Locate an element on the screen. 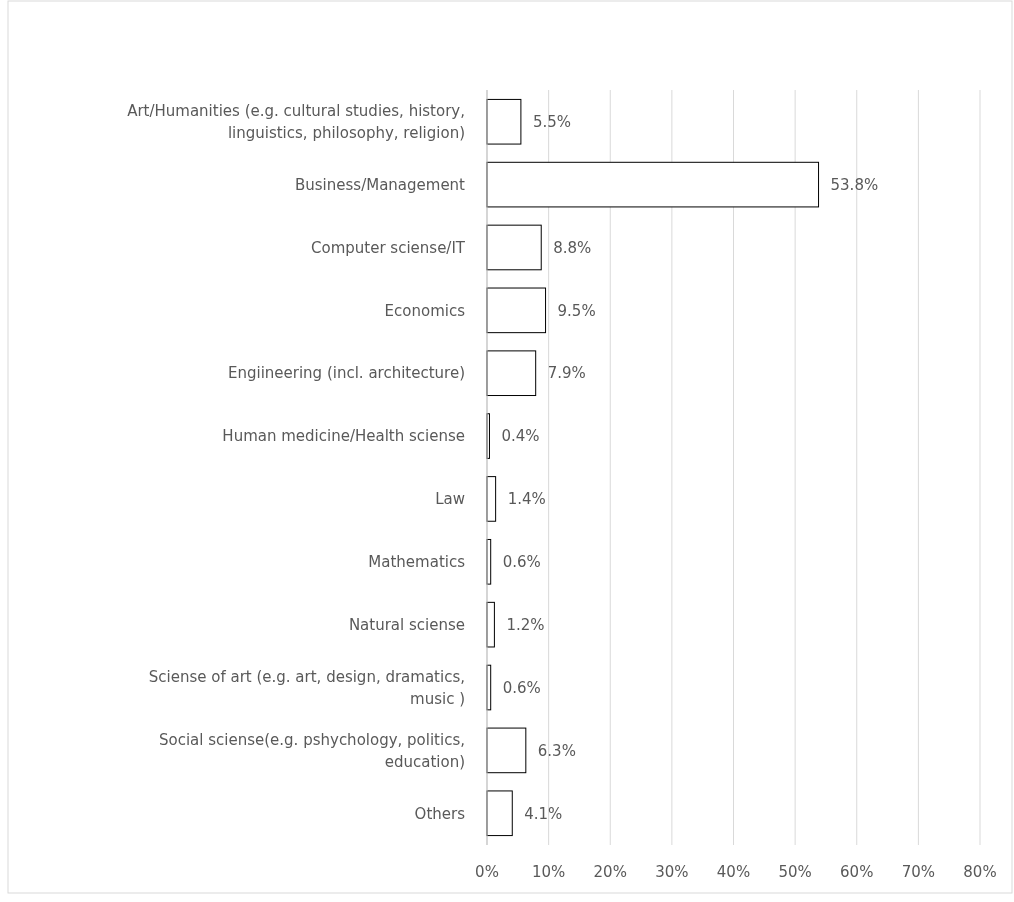 The height and width of the screenshot is (902, 1014). y-tick-label: Economics is located at coordinates (425, 310).